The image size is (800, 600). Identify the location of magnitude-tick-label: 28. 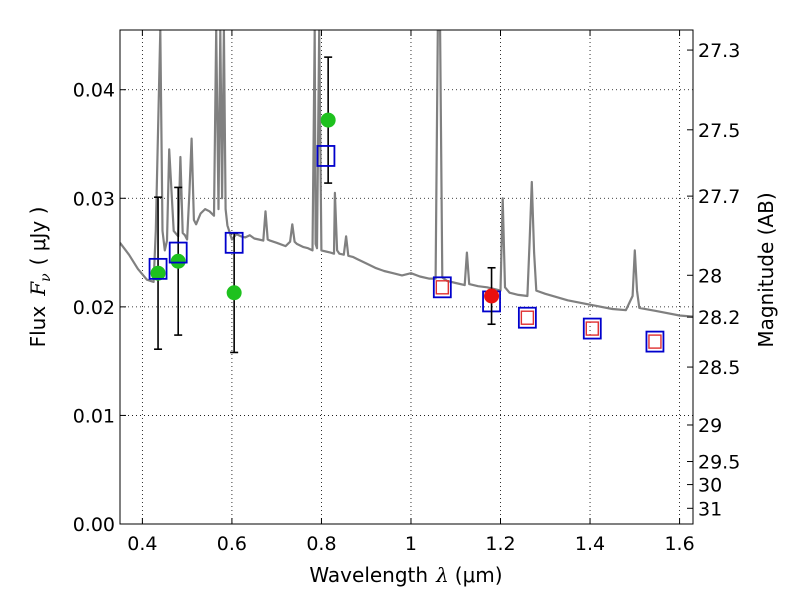
(710, 276).